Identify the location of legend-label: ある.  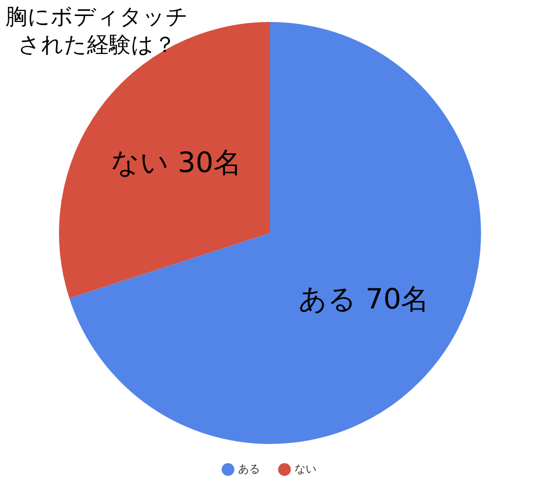
(249, 469).